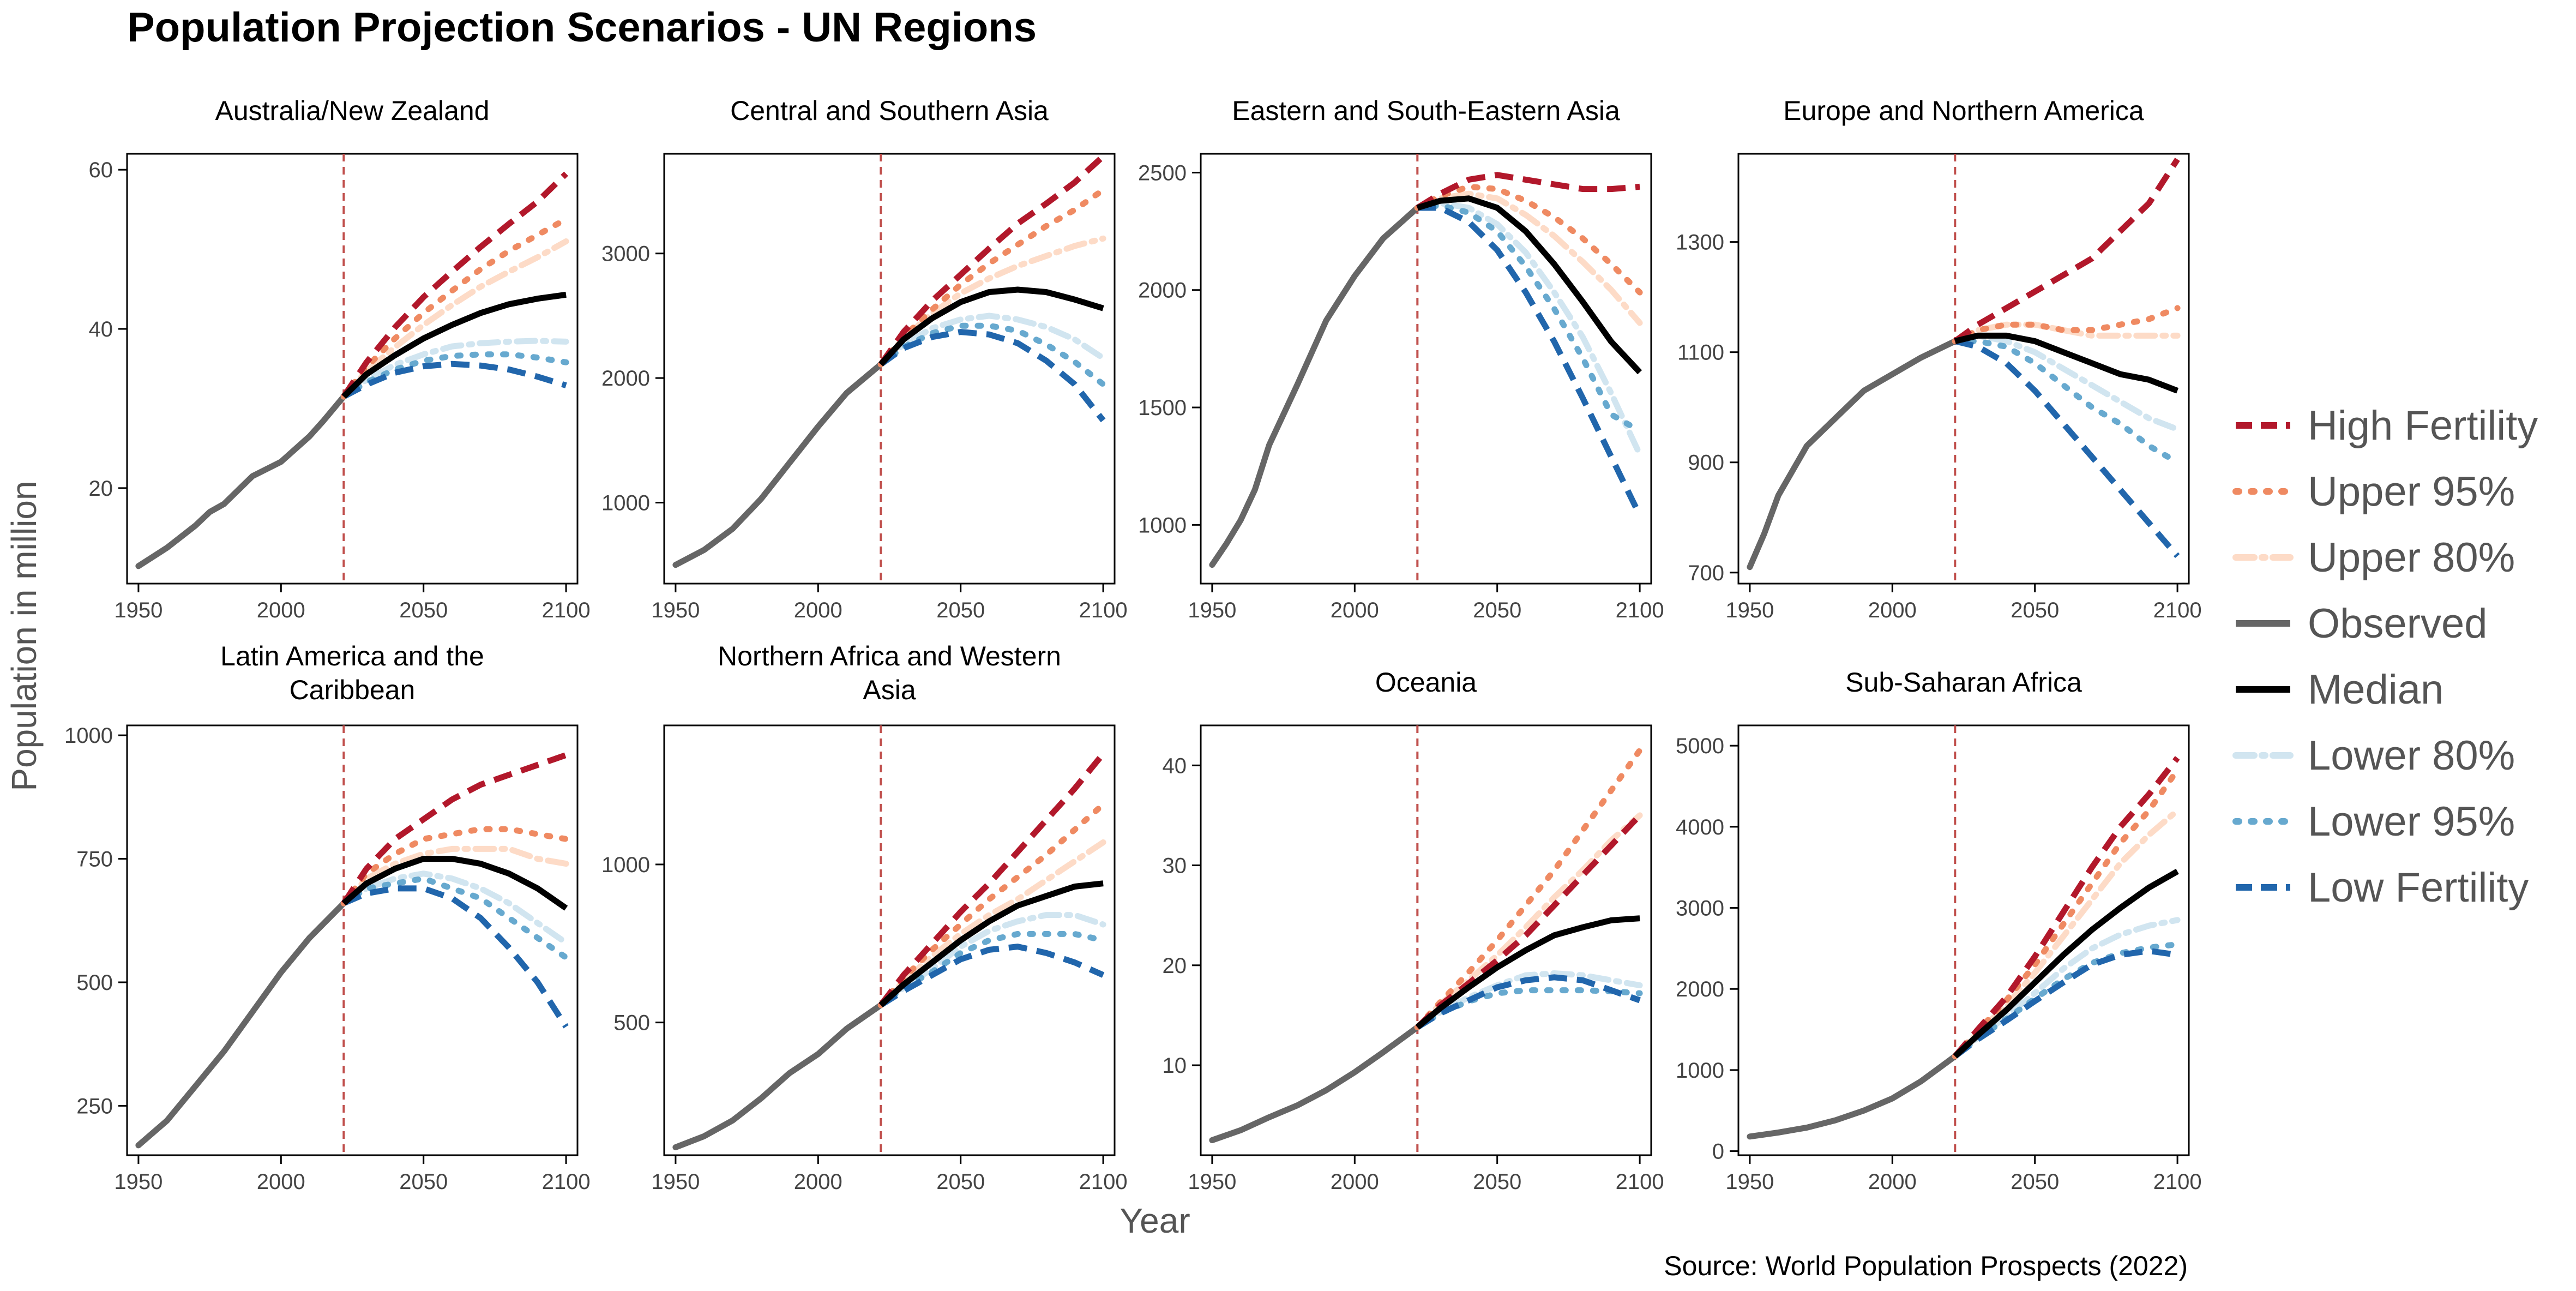  Describe the element at coordinates (1162, 408) in the screenshot. I see `y-tick-label: 1500` at that location.